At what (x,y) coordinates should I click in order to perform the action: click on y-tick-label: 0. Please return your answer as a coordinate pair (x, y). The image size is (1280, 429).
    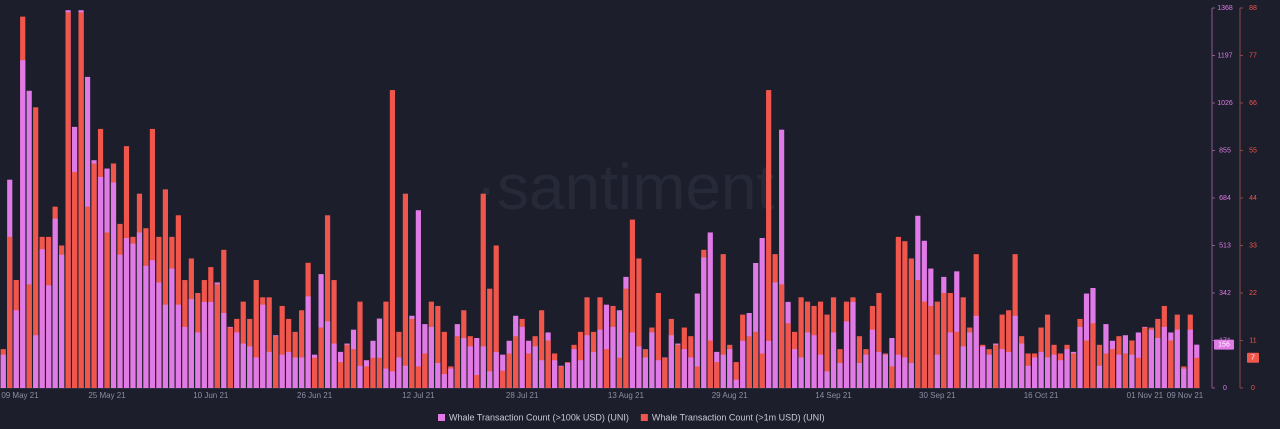
    Looking at the image, I should click on (1225, 388).